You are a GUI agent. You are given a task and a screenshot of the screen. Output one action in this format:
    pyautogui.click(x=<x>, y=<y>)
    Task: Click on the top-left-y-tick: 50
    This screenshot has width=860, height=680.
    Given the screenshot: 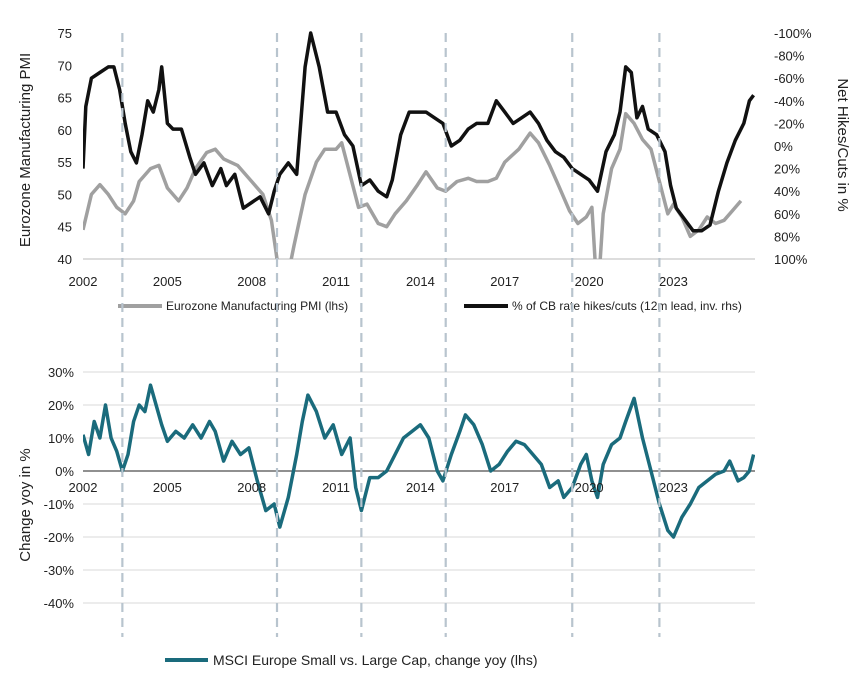 What is the action you would take?
    pyautogui.click(x=65, y=194)
    